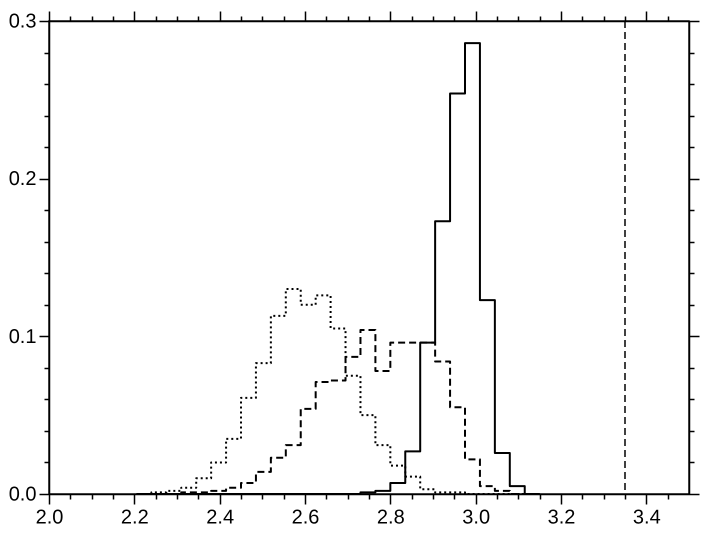  I want to click on x-tick-label: 2.8, so click(390, 517).